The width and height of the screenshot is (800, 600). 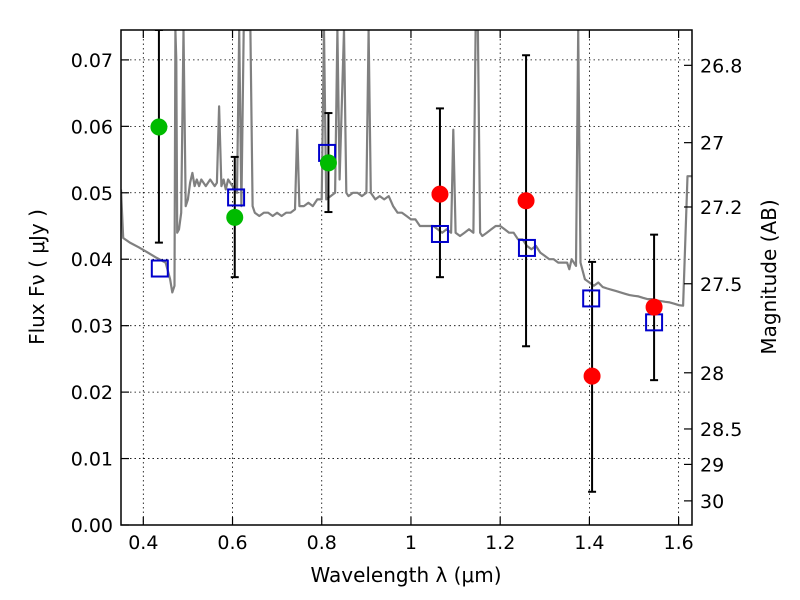 I want to click on y-tick-label: 0.00, so click(x=92, y=526).